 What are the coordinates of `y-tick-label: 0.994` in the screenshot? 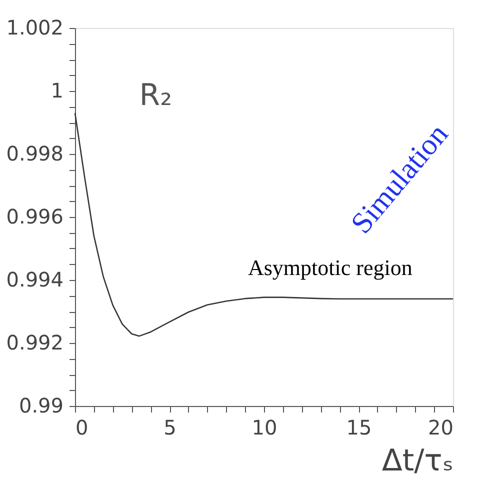 It's located at (35, 280).